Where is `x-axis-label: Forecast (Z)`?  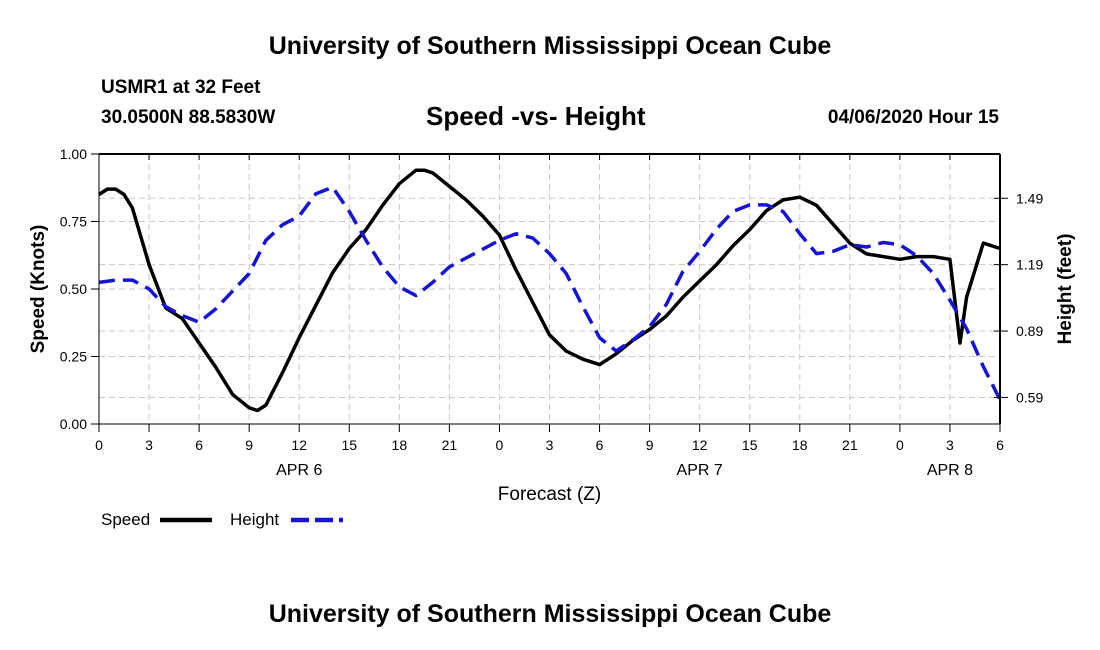 x-axis-label: Forecast (Z) is located at coordinates (549, 494).